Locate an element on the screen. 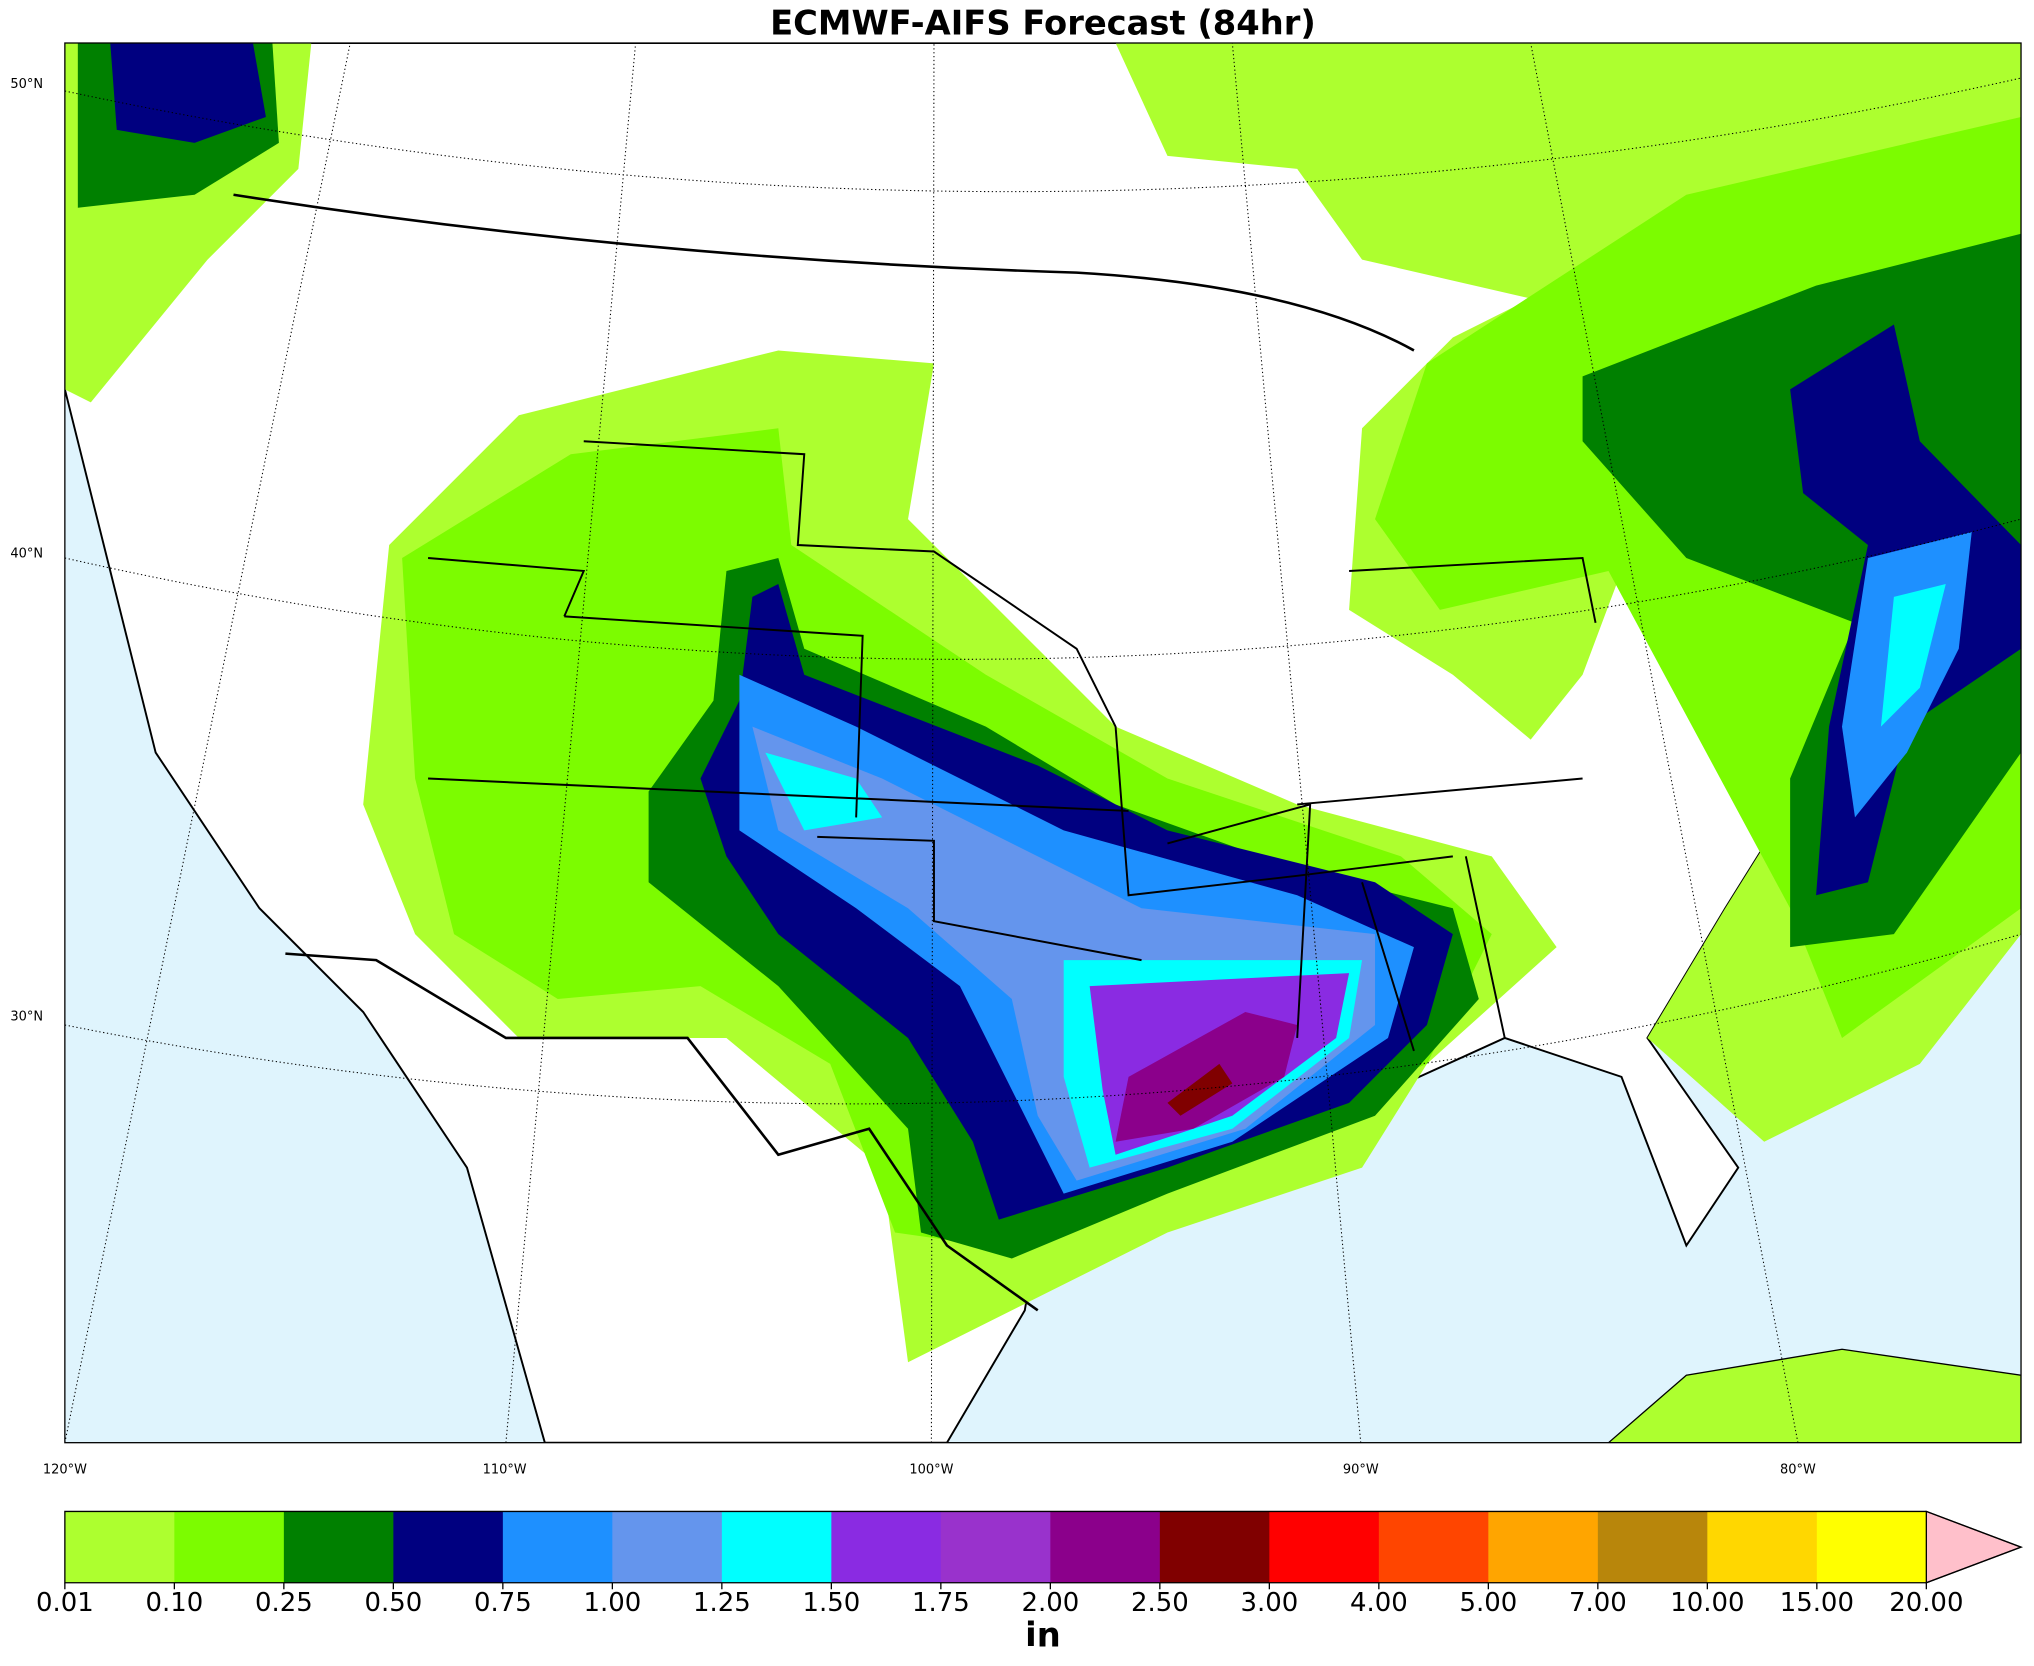 The width and height of the screenshot is (2034, 1666). colorbar-outline is located at coordinates (1043, 1547).